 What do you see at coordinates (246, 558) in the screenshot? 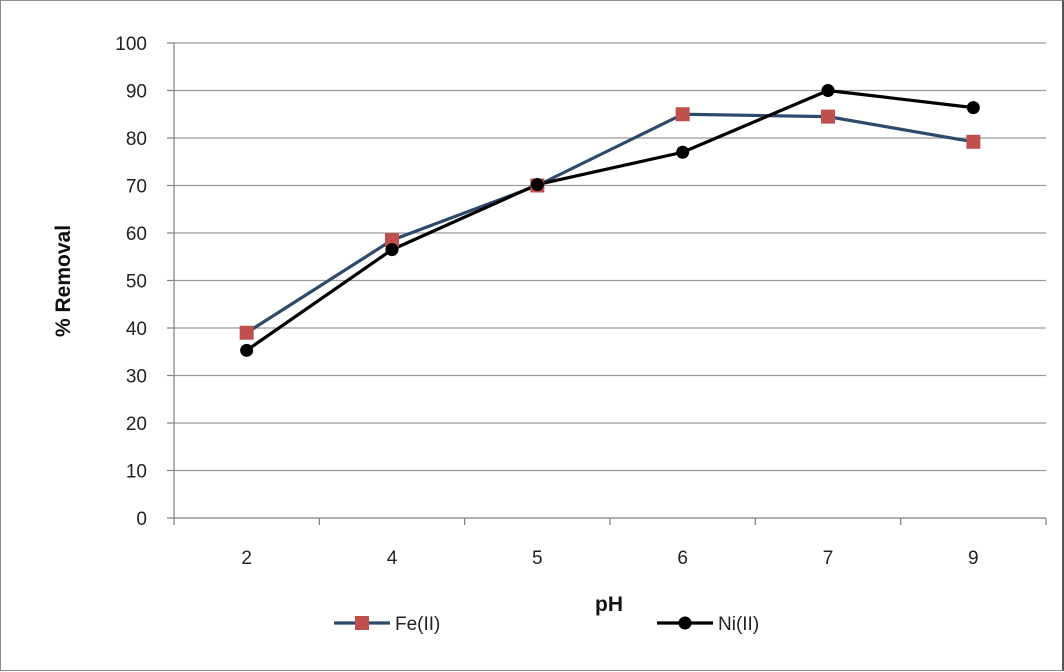
I see `x-tick-label: 2` at bounding box center [246, 558].